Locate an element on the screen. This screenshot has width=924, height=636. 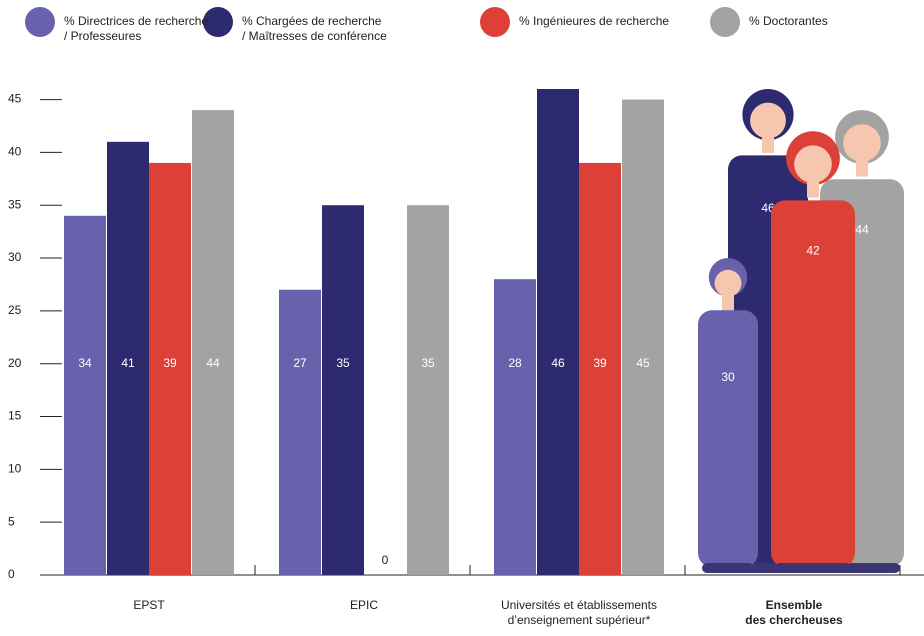
y-tick-label: 40 is located at coordinates (15, 152).